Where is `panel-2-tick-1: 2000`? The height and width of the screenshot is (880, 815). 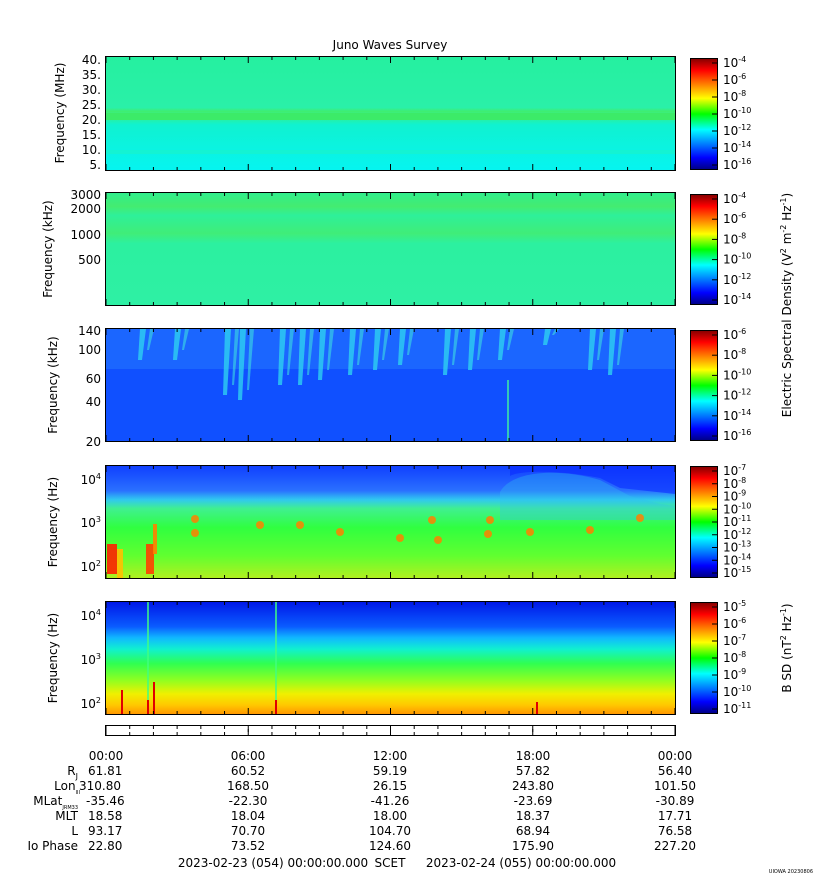 panel-2-tick-1: 2000 is located at coordinates (85, 209).